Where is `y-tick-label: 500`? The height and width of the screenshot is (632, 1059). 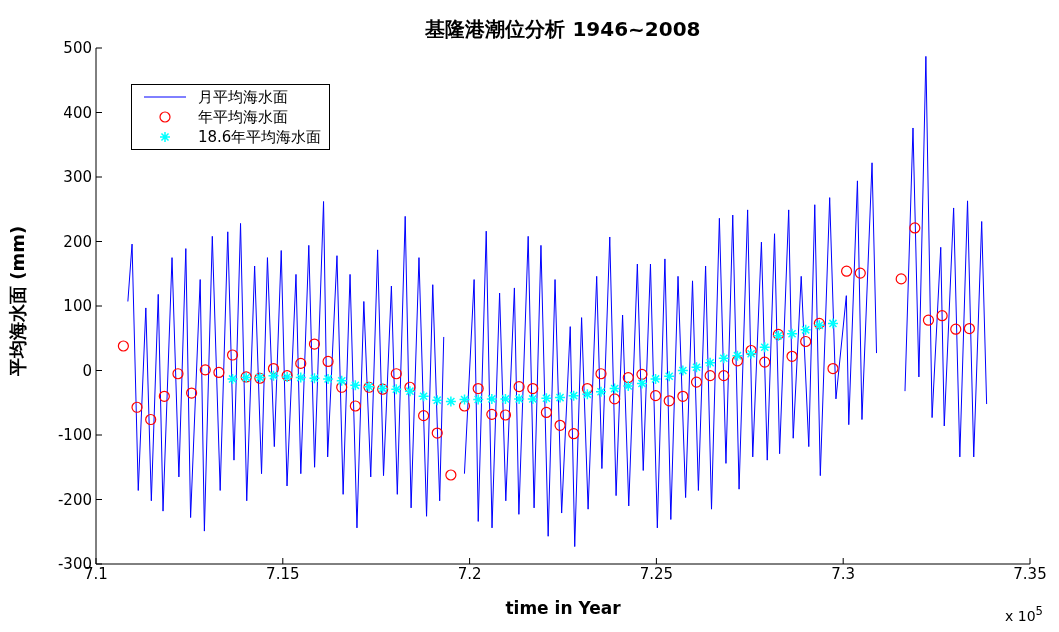 y-tick-label: 500 is located at coordinates (77, 48).